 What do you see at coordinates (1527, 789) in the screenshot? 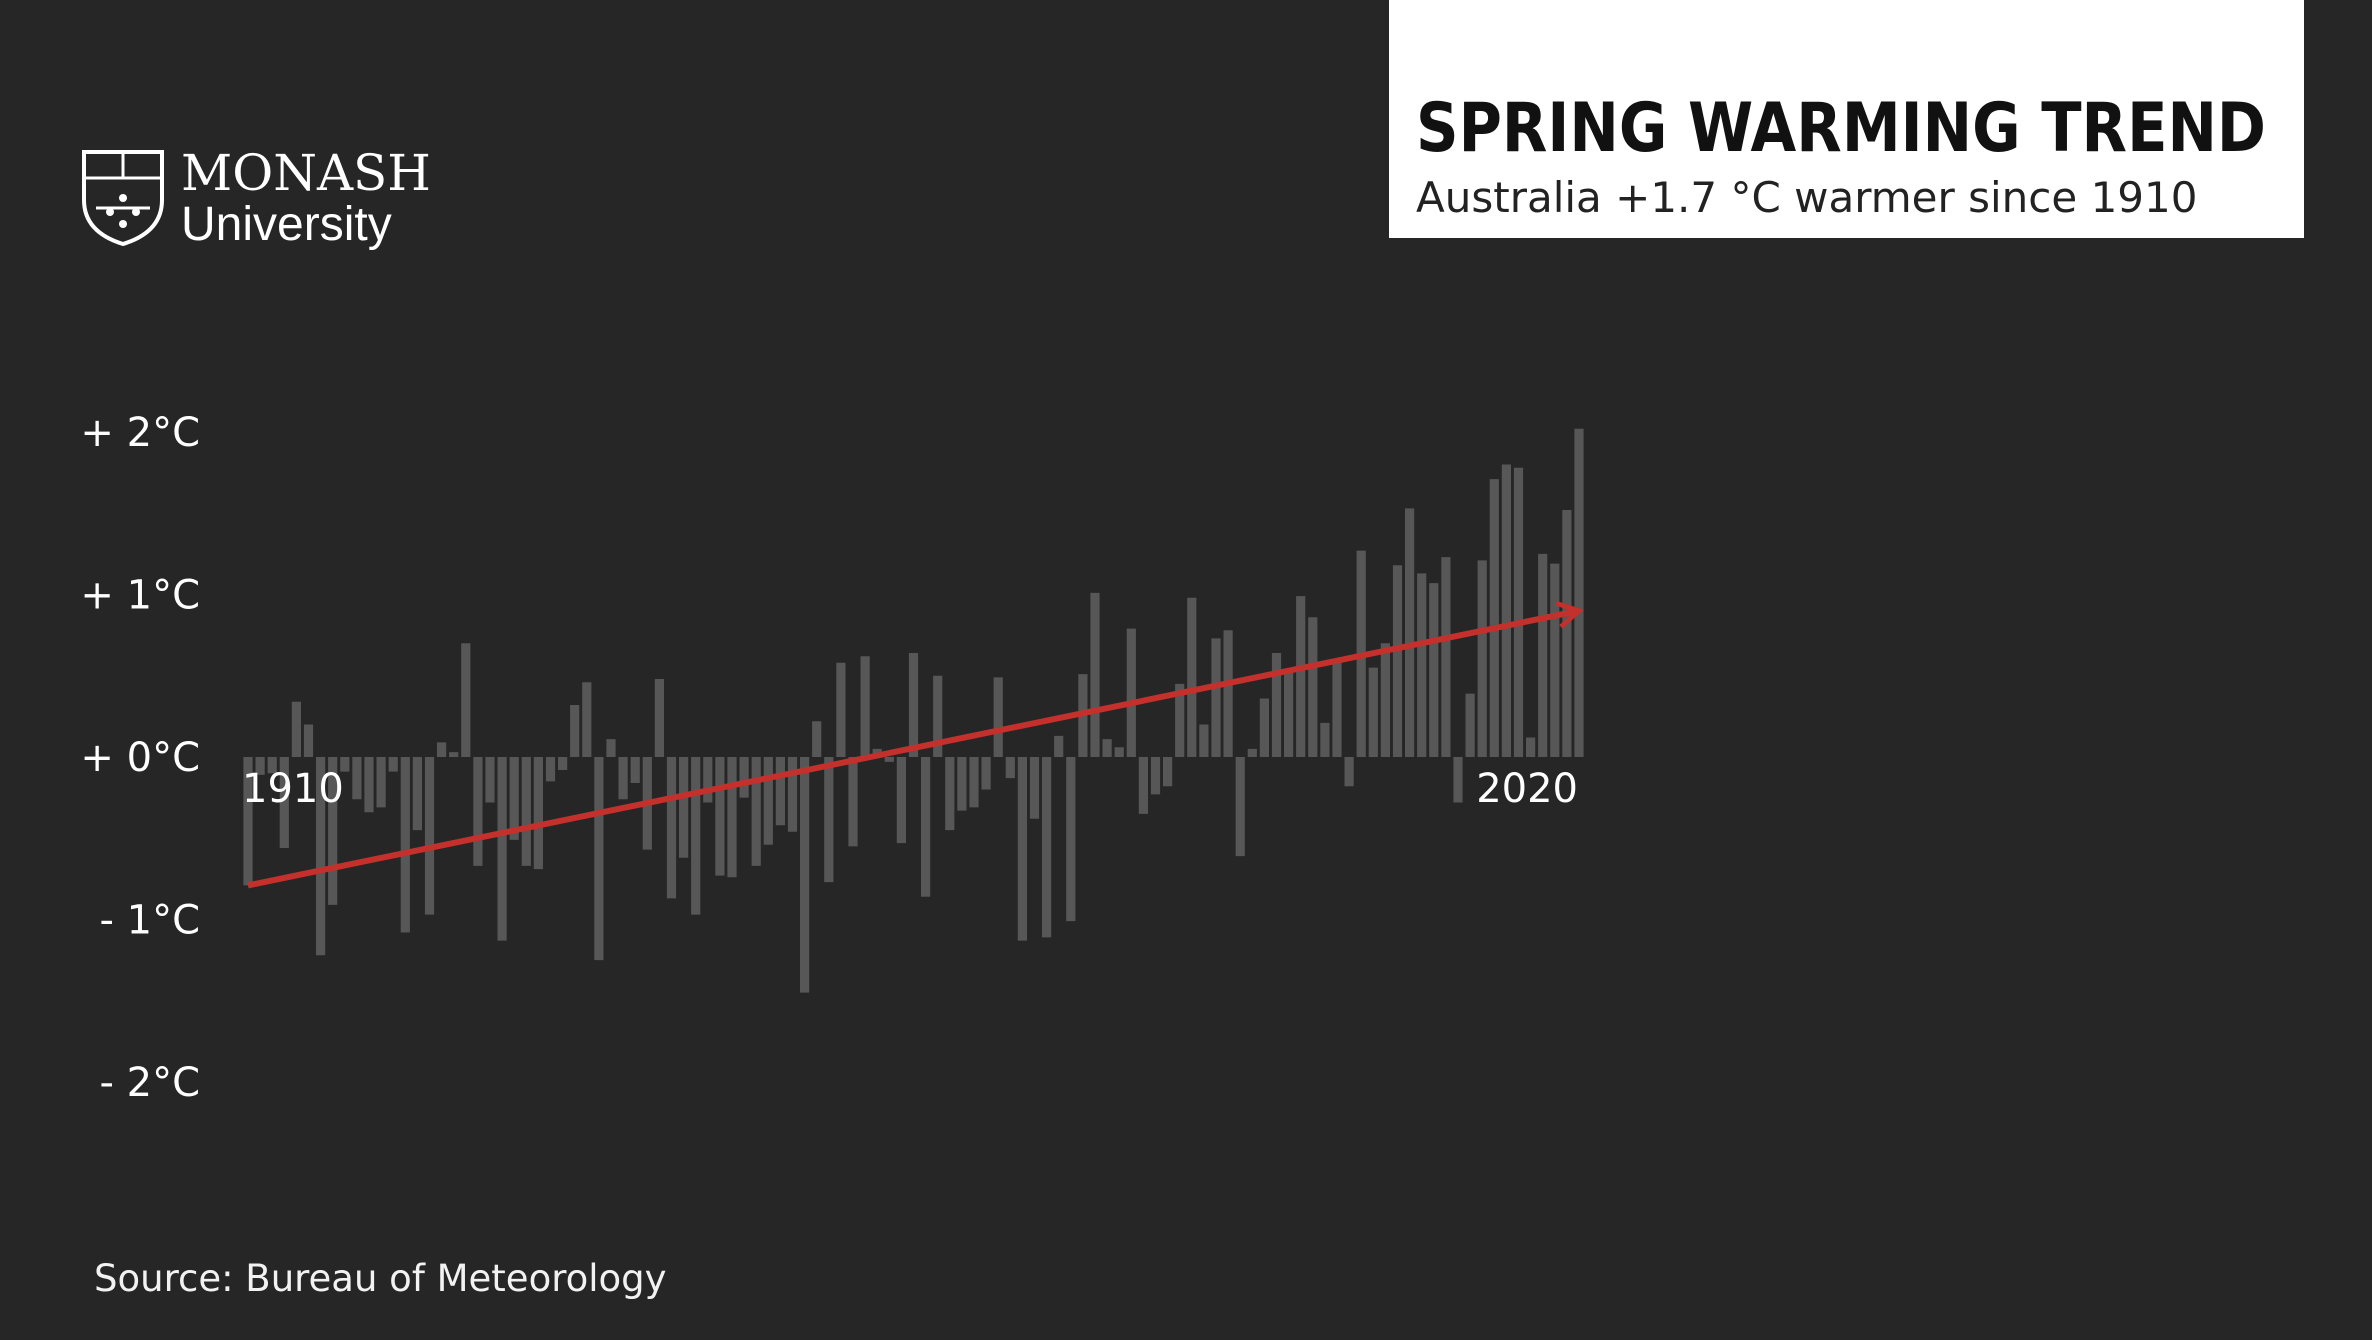
I see `x-tick-label: 2020` at bounding box center [1527, 789].